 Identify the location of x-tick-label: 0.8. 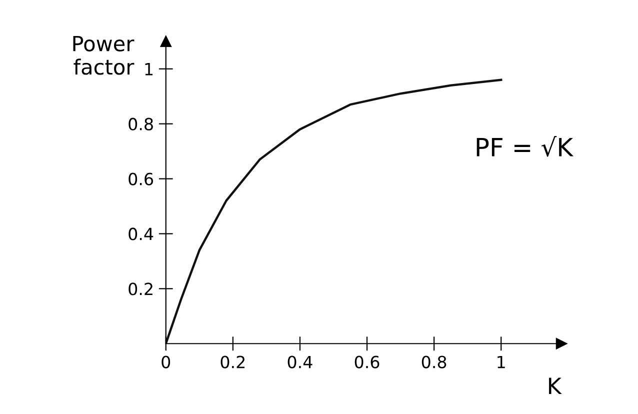
(434, 362).